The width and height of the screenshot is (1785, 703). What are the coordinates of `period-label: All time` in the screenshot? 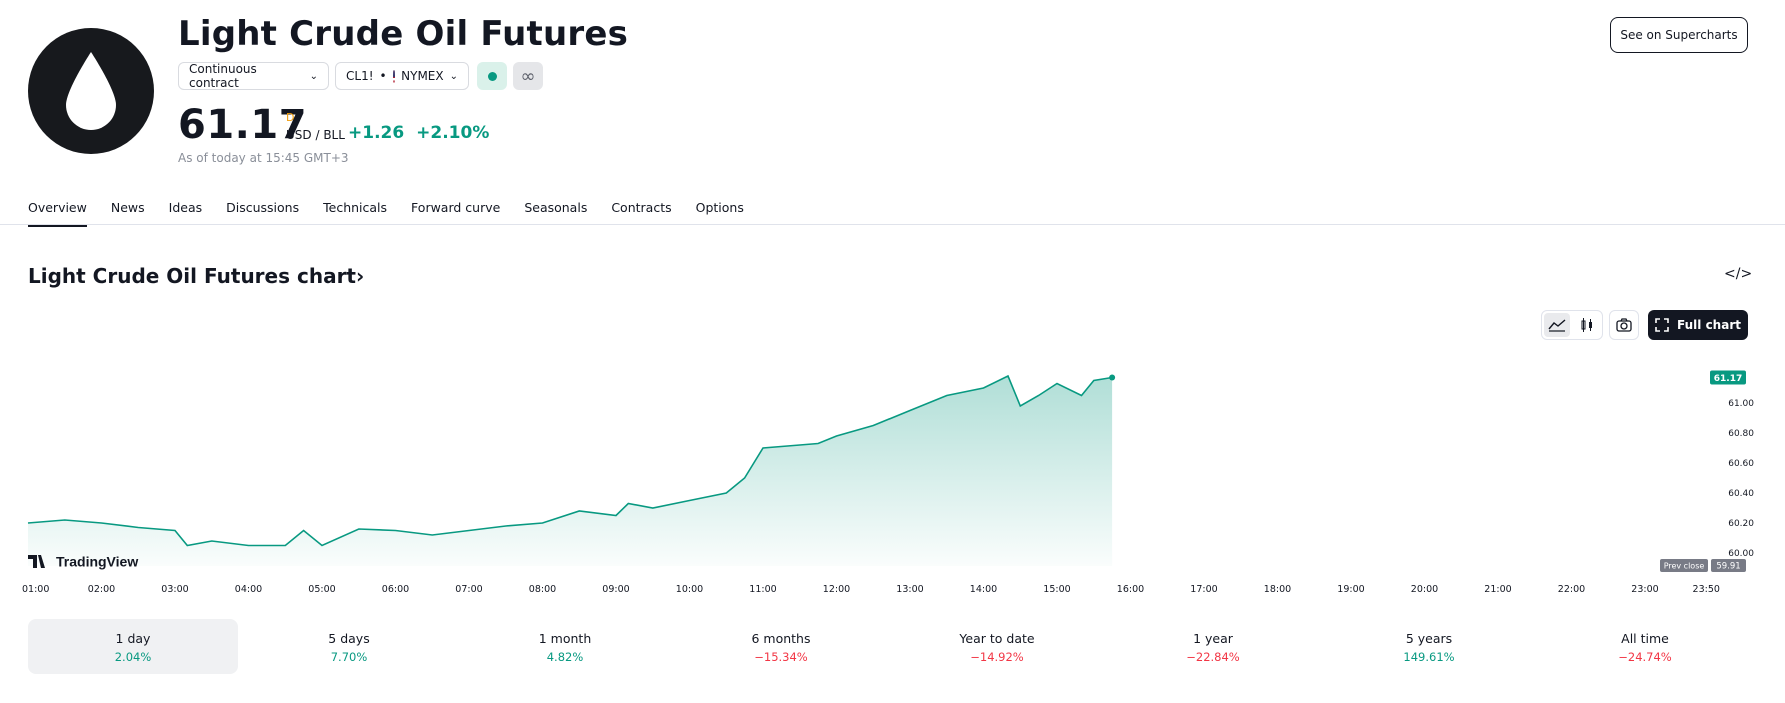 It's located at (1645, 638).